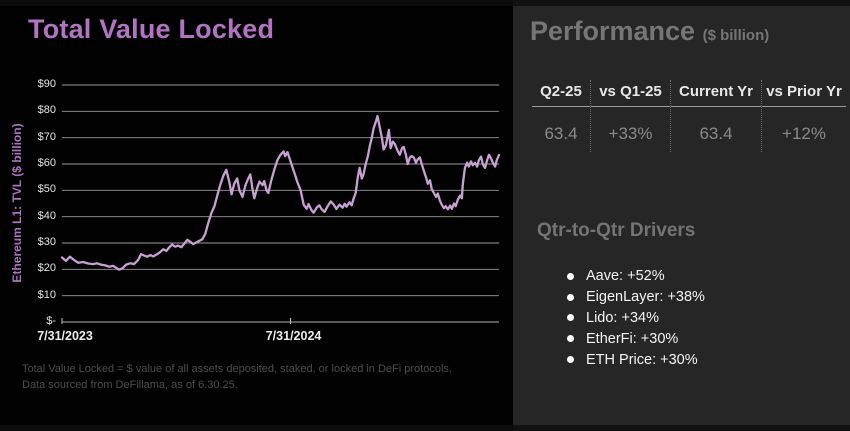 This screenshot has height=431, width=850. Describe the element at coordinates (46, 84) in the screenshot. I see `y-tick-label: $90` at that location.